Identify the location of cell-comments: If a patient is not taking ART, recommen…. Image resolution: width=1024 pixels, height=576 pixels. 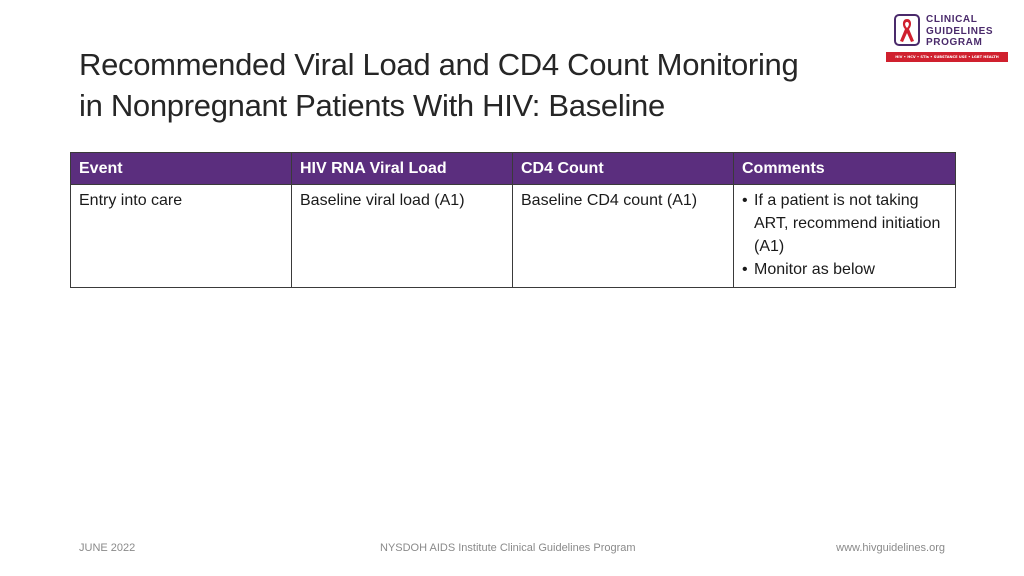
(844, 236).